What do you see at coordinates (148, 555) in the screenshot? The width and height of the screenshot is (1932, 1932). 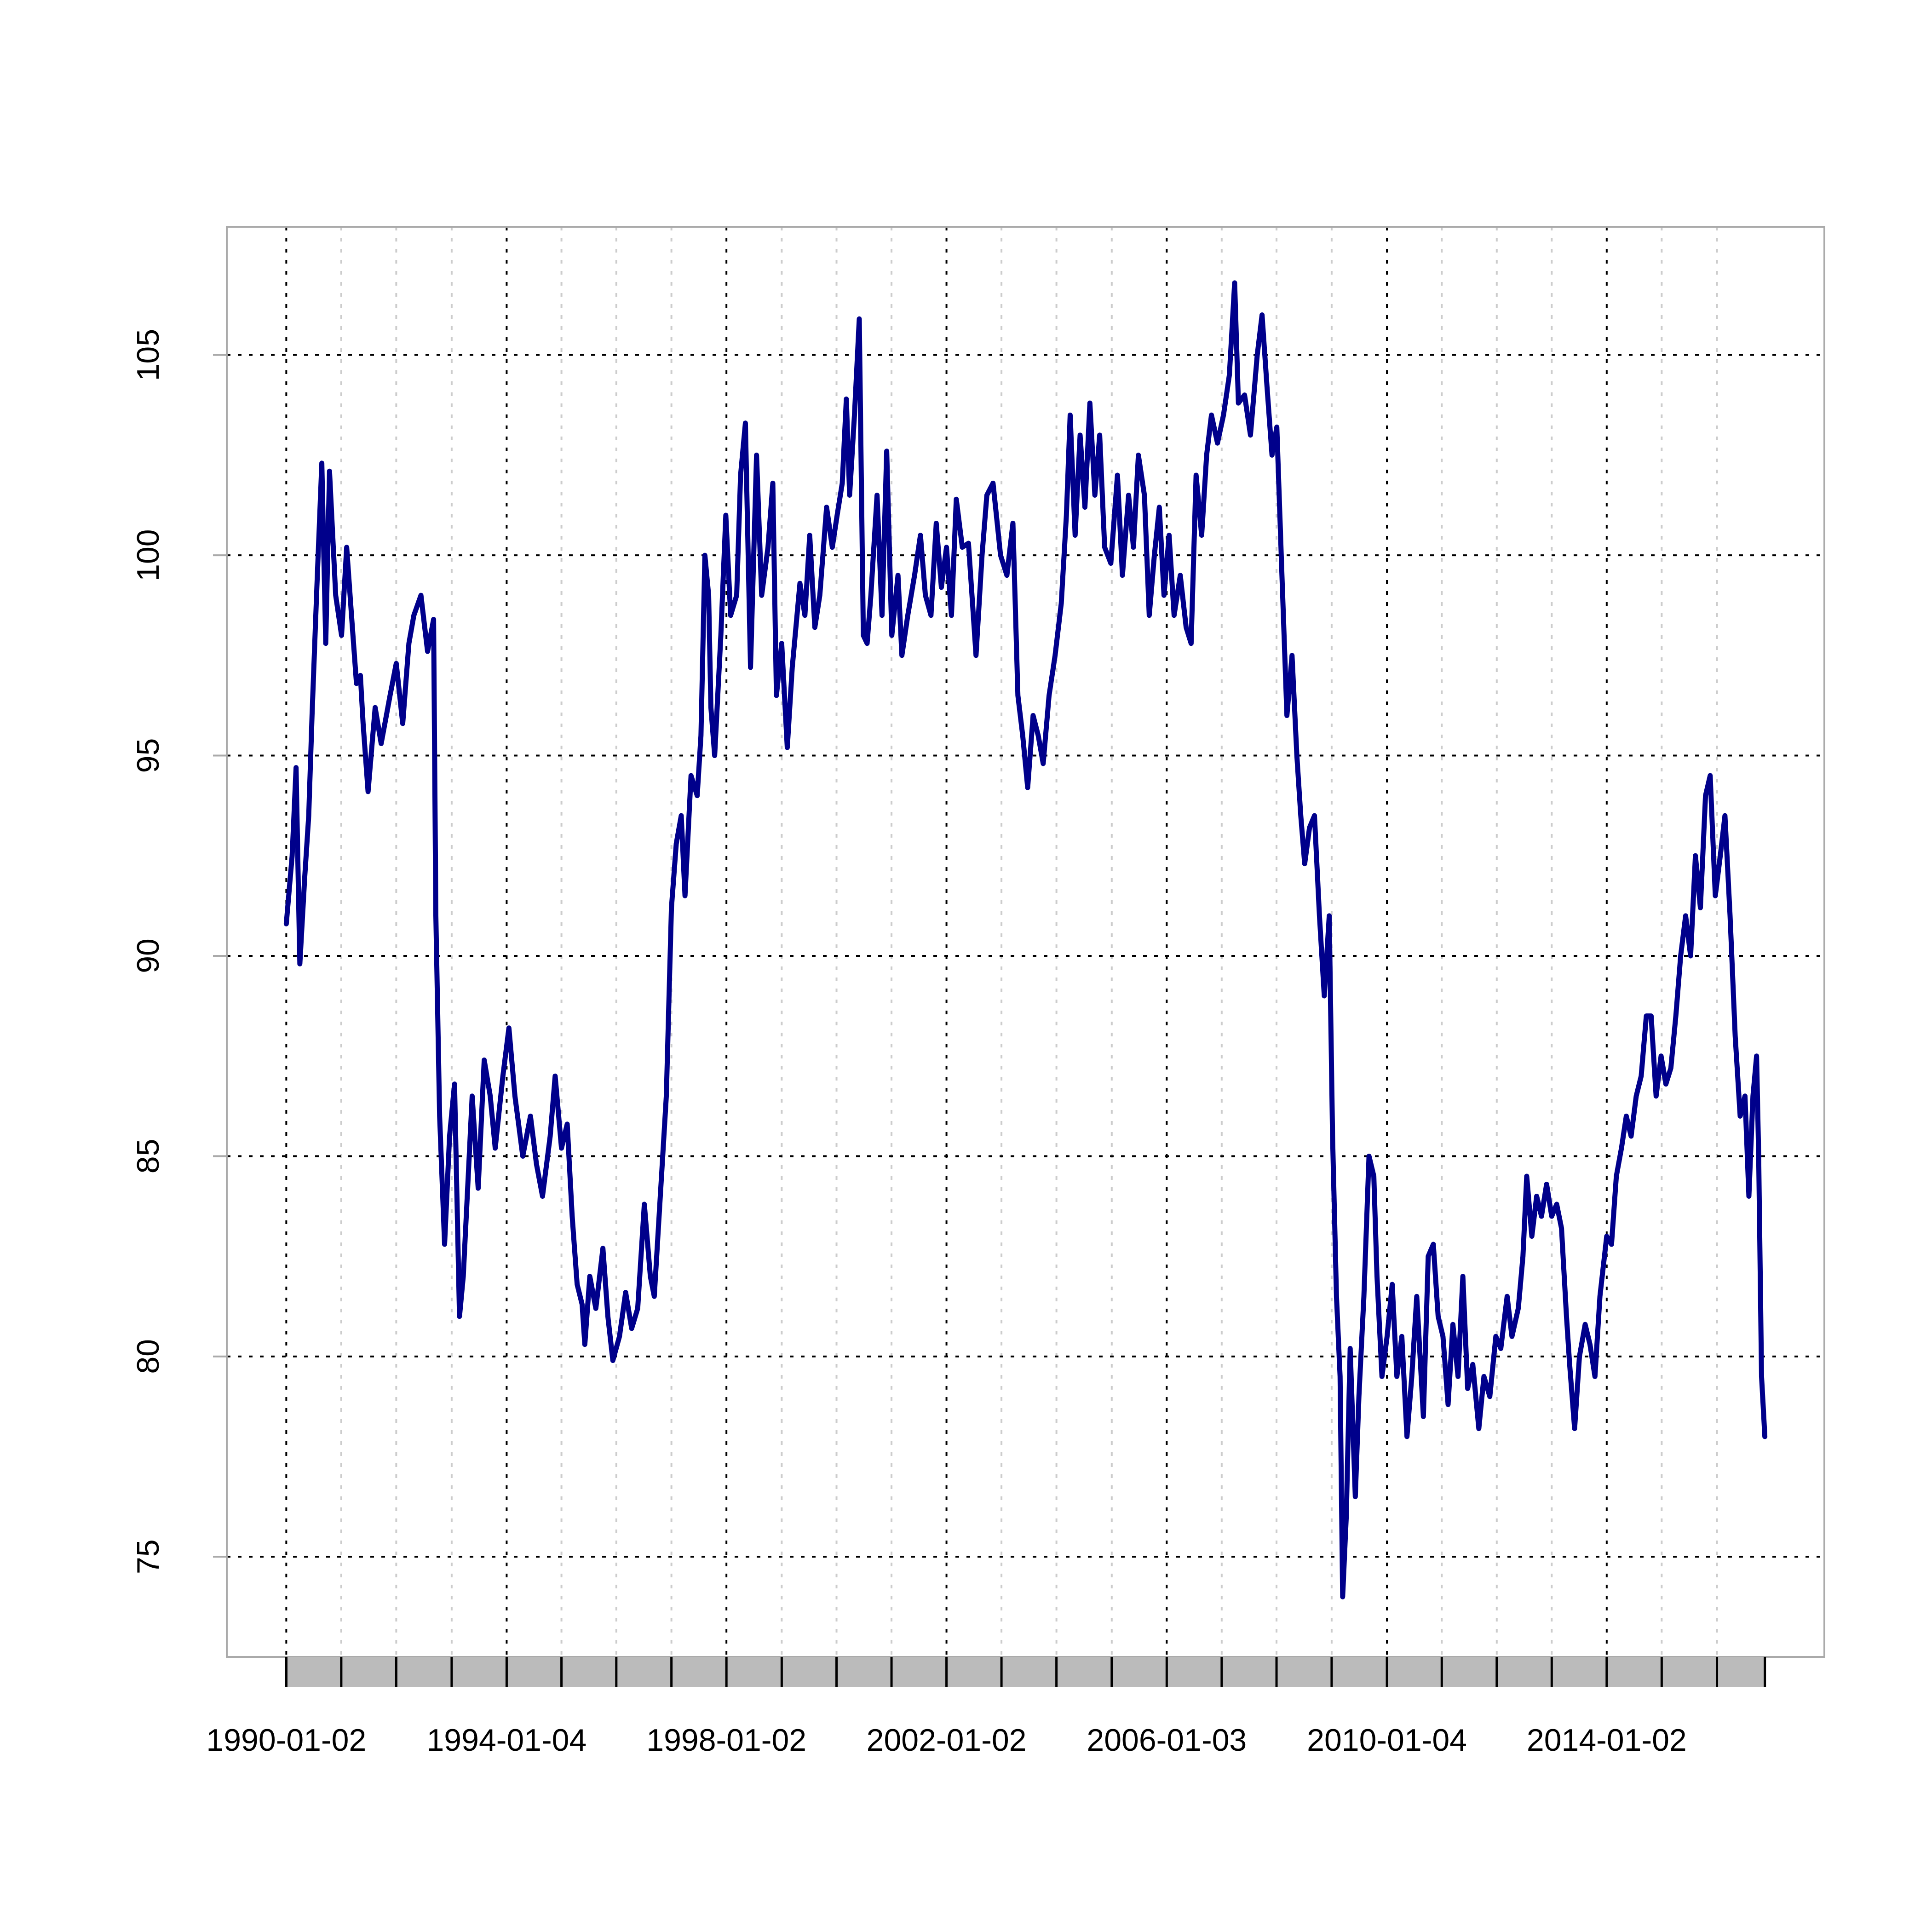 I see `y-tick-label: 100` at bounding box center [148, 555].